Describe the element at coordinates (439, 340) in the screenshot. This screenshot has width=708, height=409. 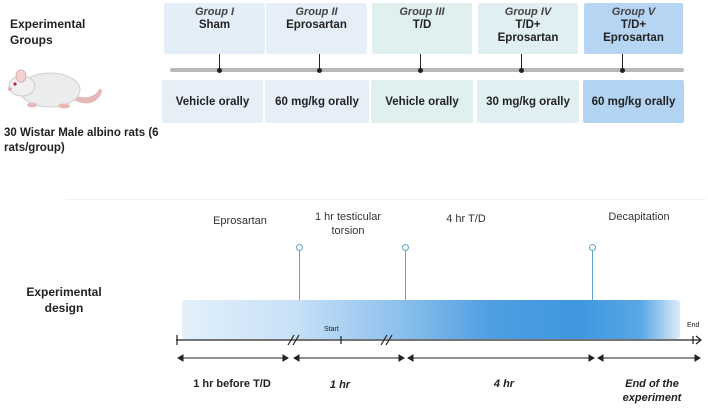
I see `timeline-axis` at that location.